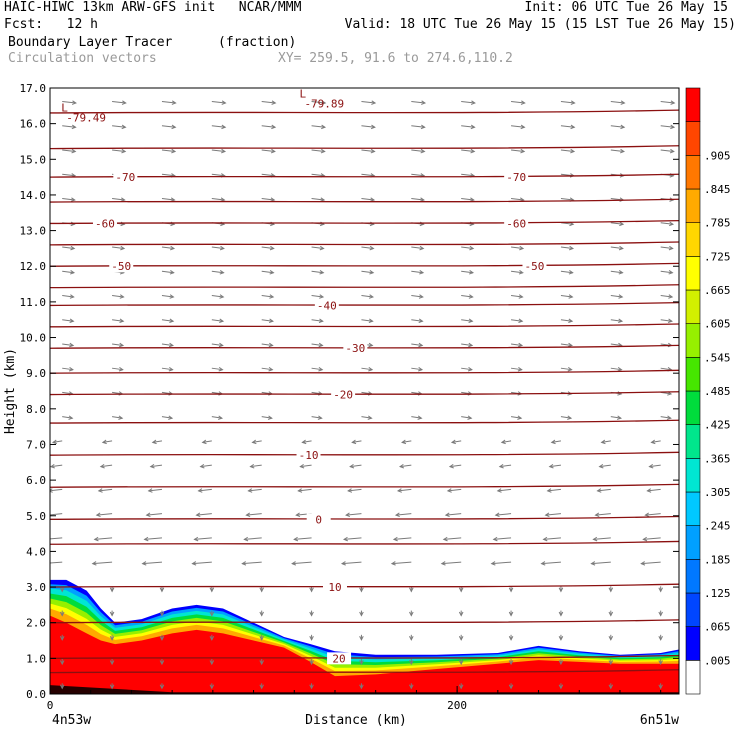 The width and height of the screenshot is (740, 740). Describe the element at coordinates (33, 266) in the screenshot. I see `y-tick-label: 12.0` at that location.